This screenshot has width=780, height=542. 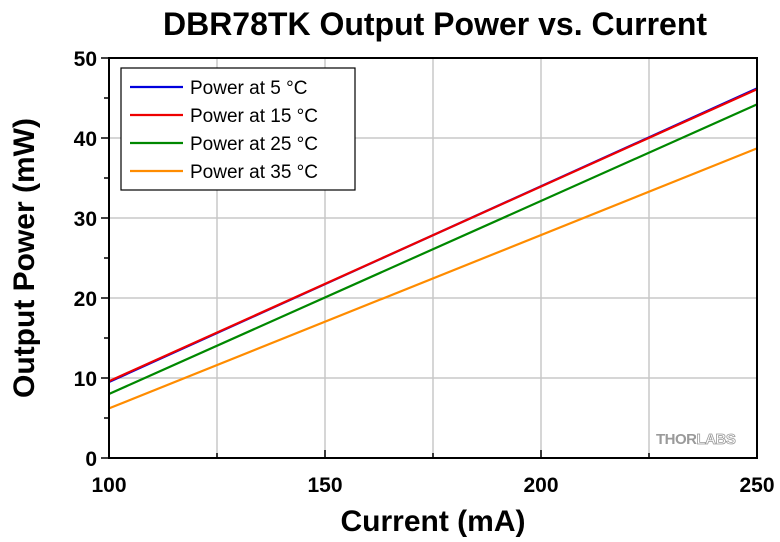 I want to click on watermark-labs: LABS, so click(x=716, y=439).